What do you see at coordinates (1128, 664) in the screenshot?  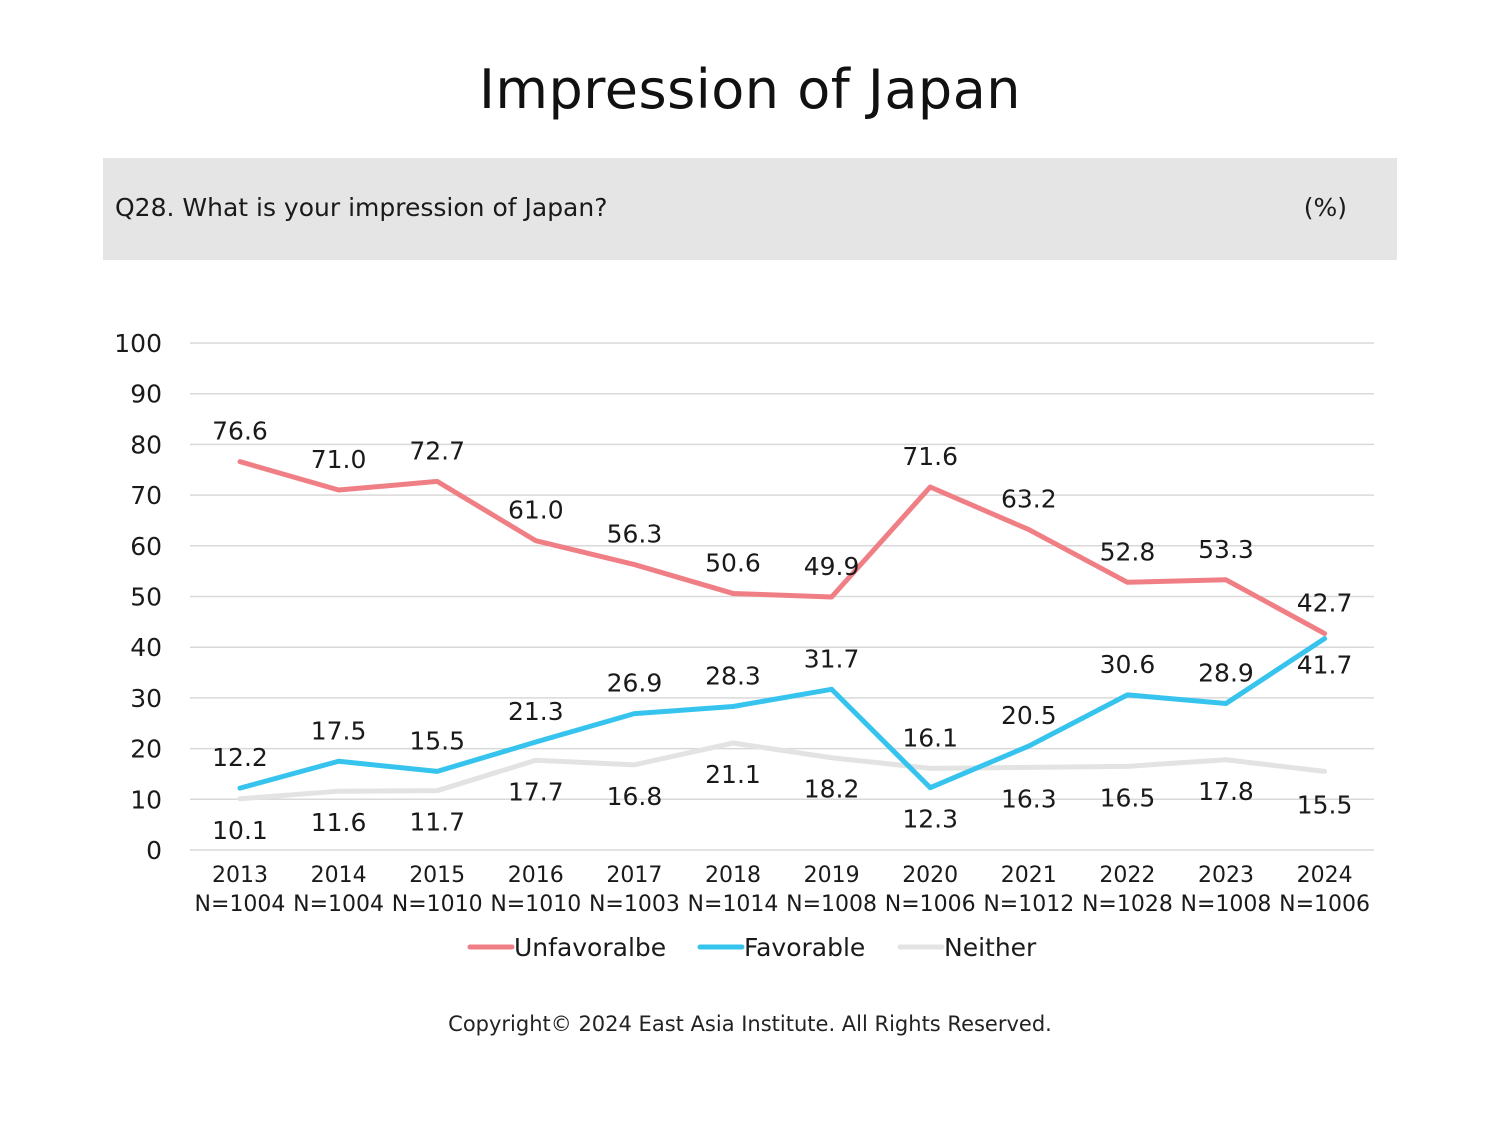 I see `data-label: 30.6` at bounding box center [1128, 664].